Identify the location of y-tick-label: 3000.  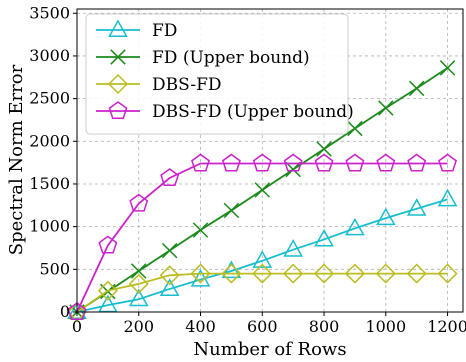
(49, 55).